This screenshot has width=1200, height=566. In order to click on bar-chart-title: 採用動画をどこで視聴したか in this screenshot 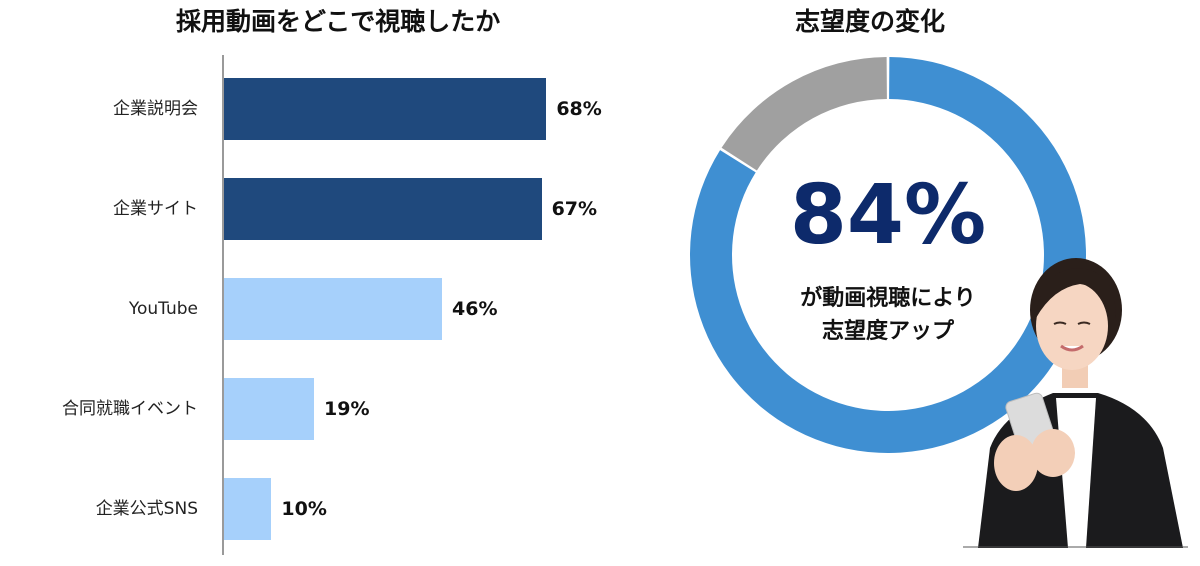, I will do `click(338, 21)`.